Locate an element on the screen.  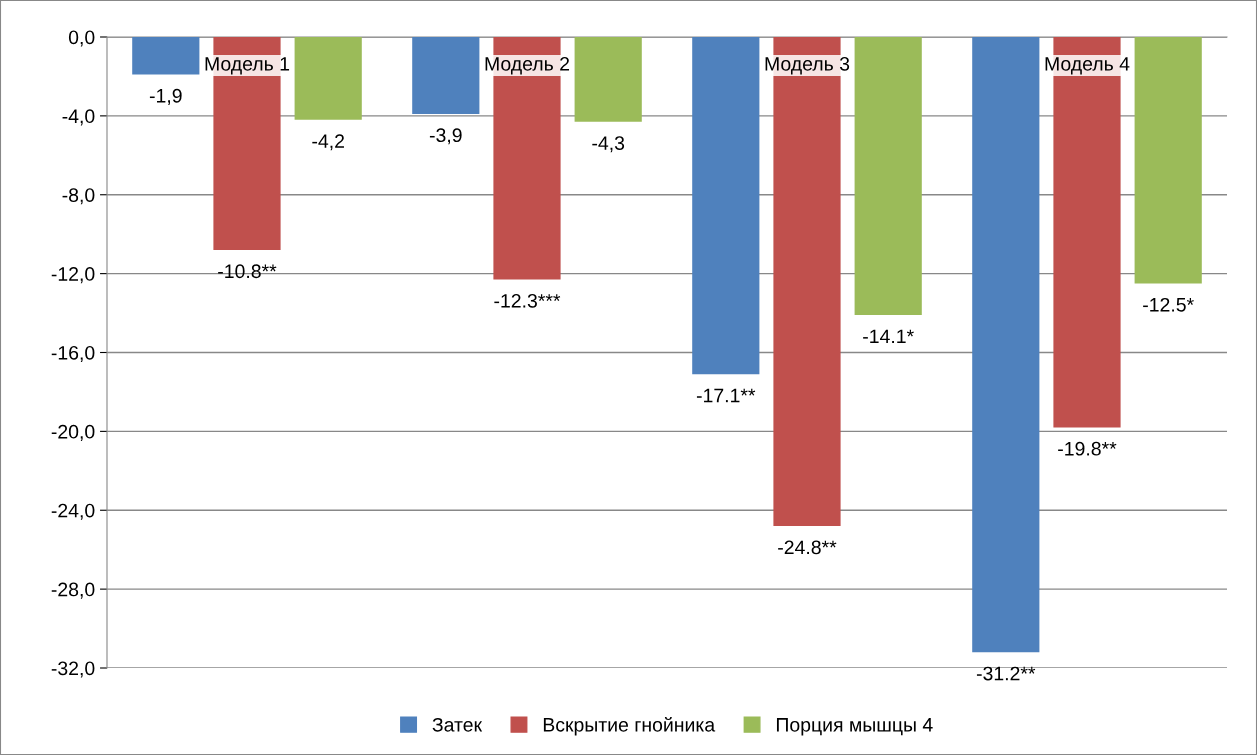
data-label: -4,3 is located at coordinates (608, 144).